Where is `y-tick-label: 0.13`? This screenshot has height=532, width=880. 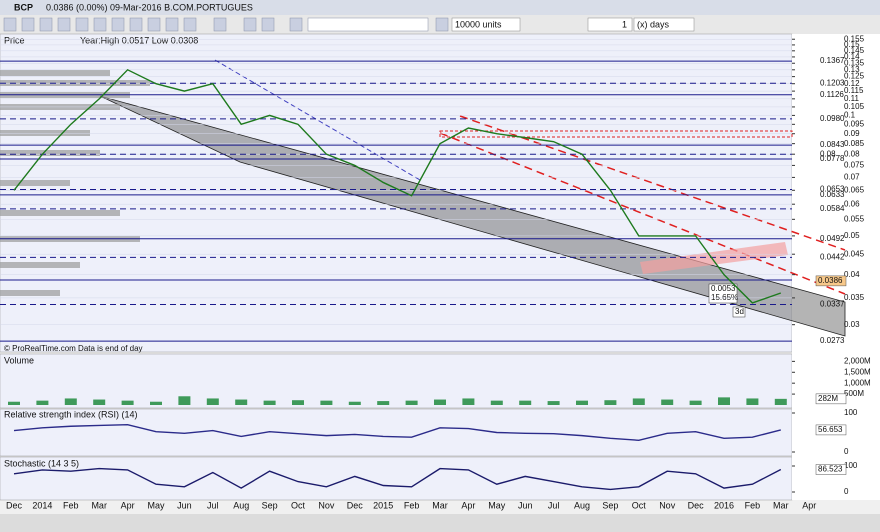
y-tick-label: 0.13 is located at coordinates (852, 69).